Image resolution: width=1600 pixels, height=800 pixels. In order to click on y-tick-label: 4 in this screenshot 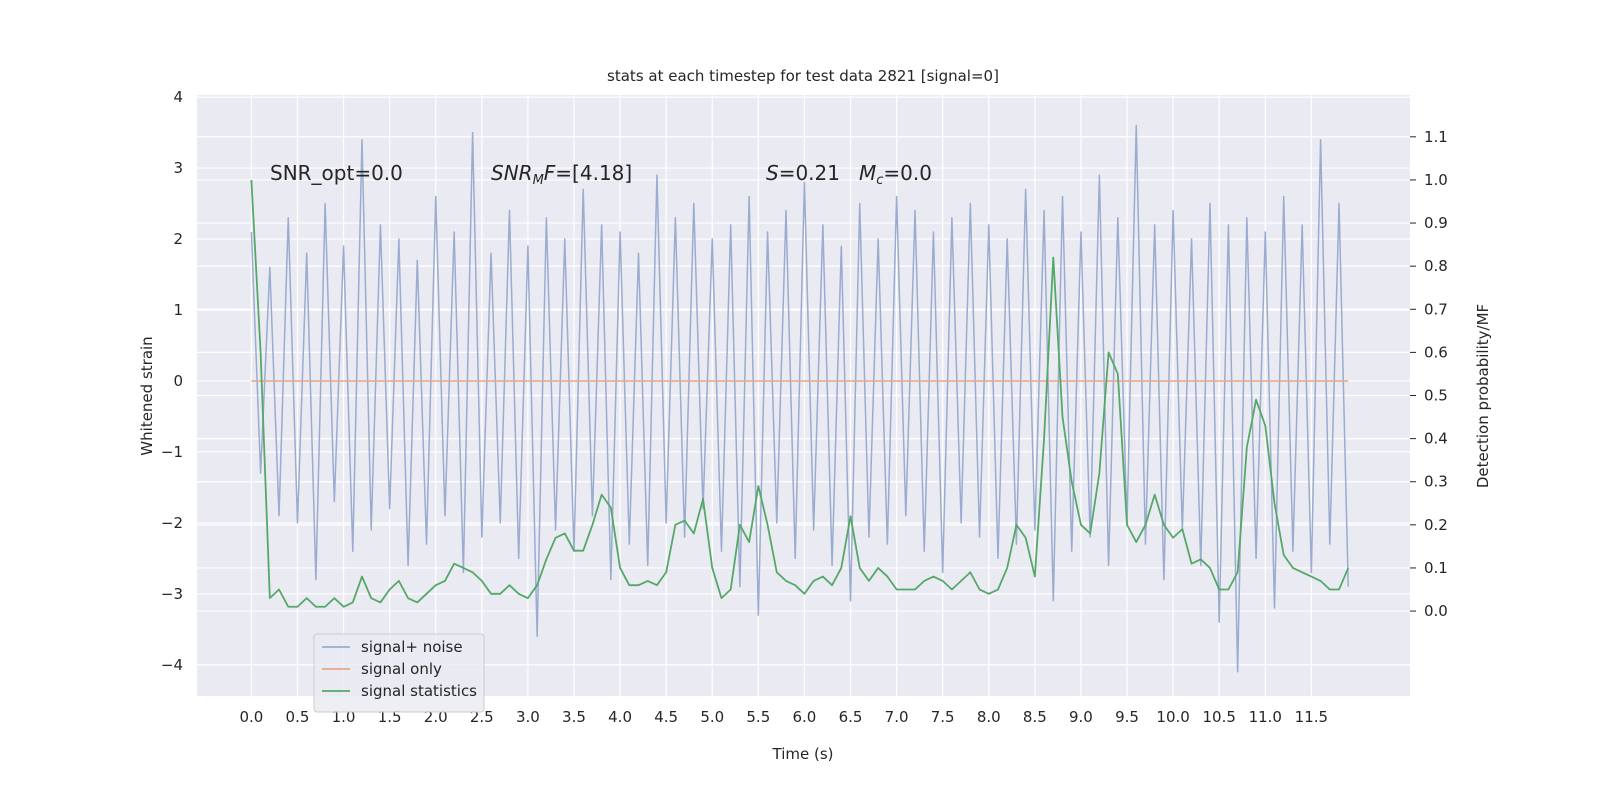, I will do `click(178, 97)`.